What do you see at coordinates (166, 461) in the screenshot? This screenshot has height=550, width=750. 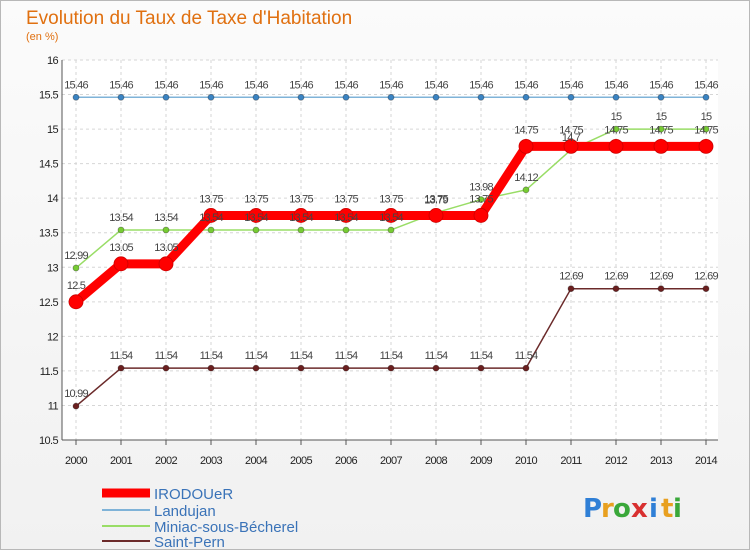 I see `x-tick-label: 2002` at bounding box center [166, 461].